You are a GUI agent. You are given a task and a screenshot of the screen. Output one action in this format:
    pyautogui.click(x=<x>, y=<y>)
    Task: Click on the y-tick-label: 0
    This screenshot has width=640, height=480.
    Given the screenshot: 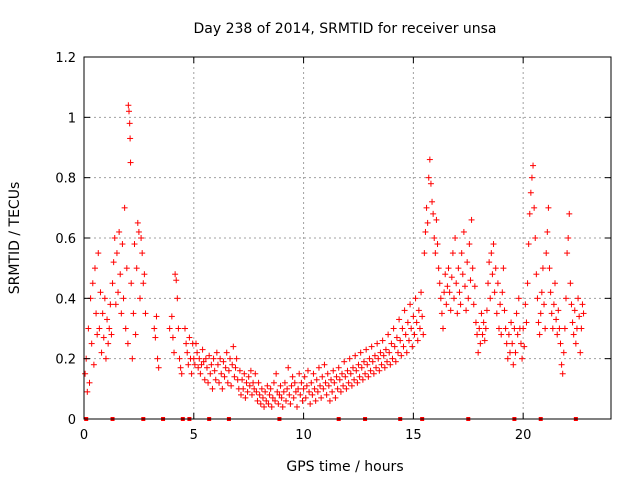 What is the action you would take?
    pyautogui.click(x=72, y=420)
    